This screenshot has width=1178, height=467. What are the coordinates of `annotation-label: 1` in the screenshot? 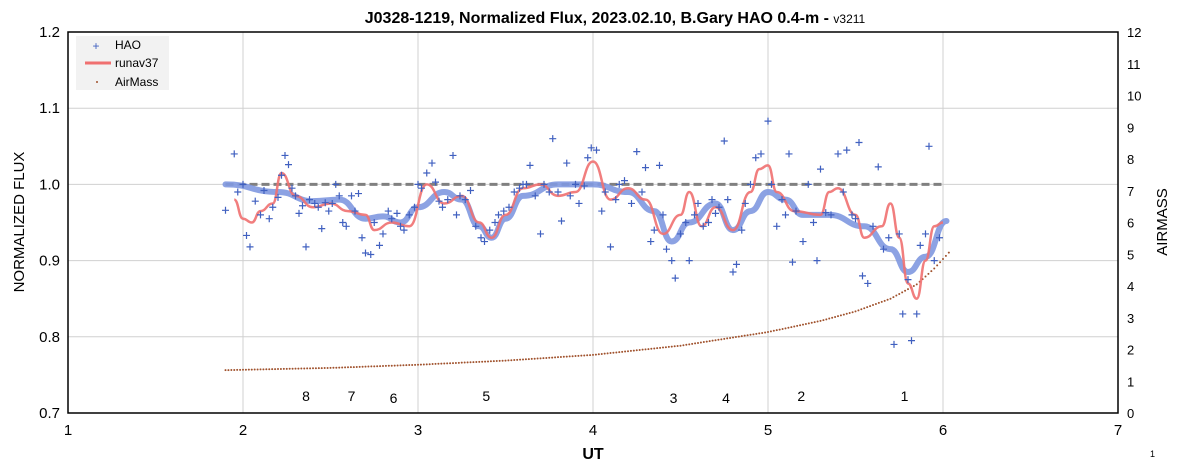 It's located at (905, 396).